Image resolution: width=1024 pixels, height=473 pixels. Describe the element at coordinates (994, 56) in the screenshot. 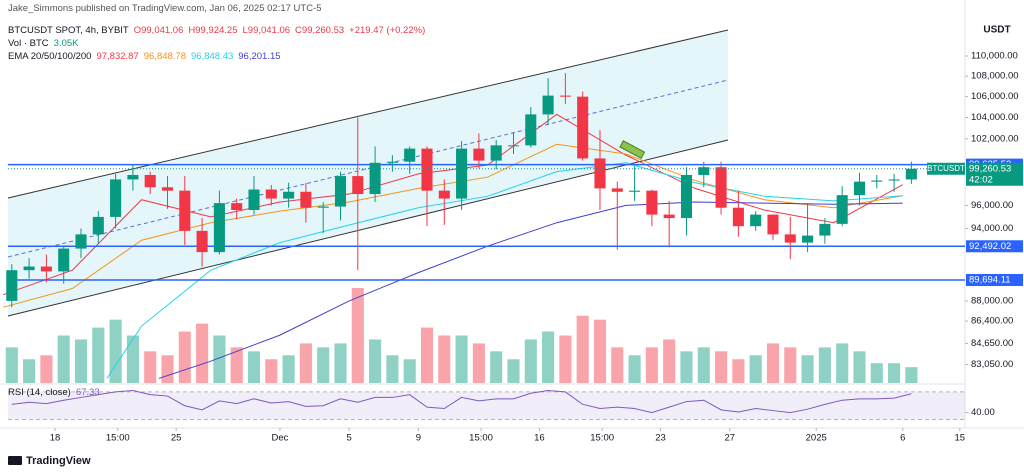

I see `y-tick-label: 110,000.00` at that location.